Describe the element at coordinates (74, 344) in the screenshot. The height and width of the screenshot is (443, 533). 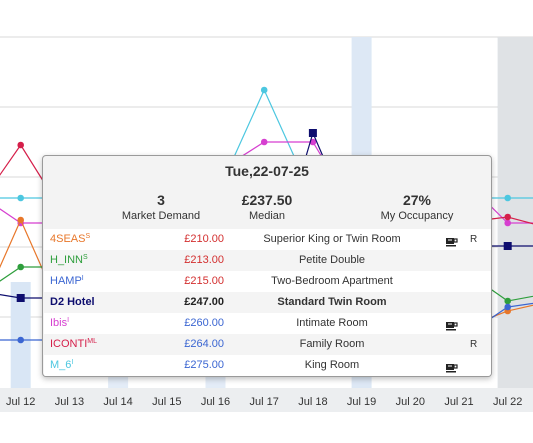
I see `competitor-name: ICONTIML` at that location.